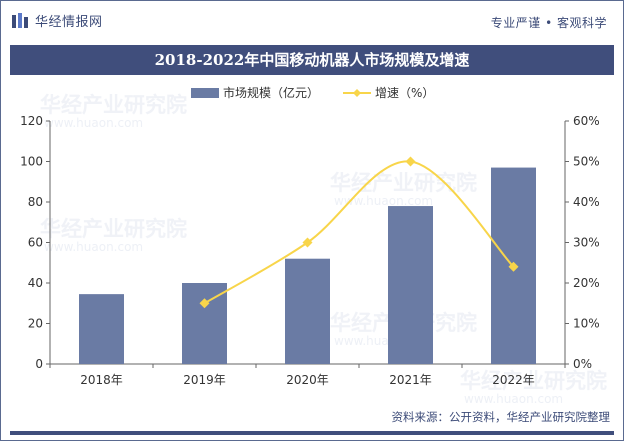 This screenshot has width=626, height=443. Describe the element at coordinates (586, 162) in the screenshot. I see `right-tick-label: 50%` at that location.